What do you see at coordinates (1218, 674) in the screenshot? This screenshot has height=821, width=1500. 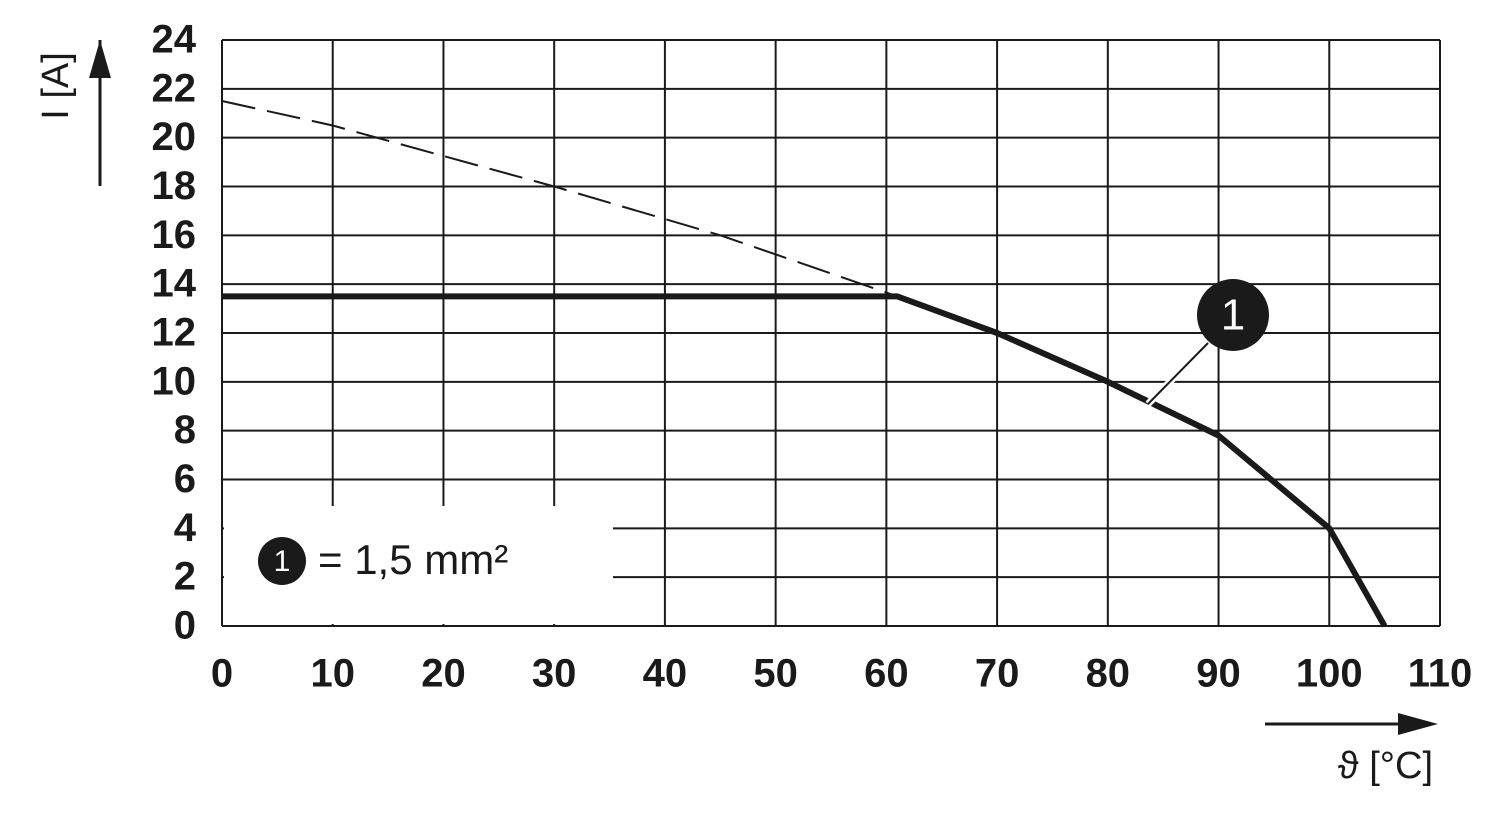 I see `x-tick-label: 90` at bounding box center [1218, 674].